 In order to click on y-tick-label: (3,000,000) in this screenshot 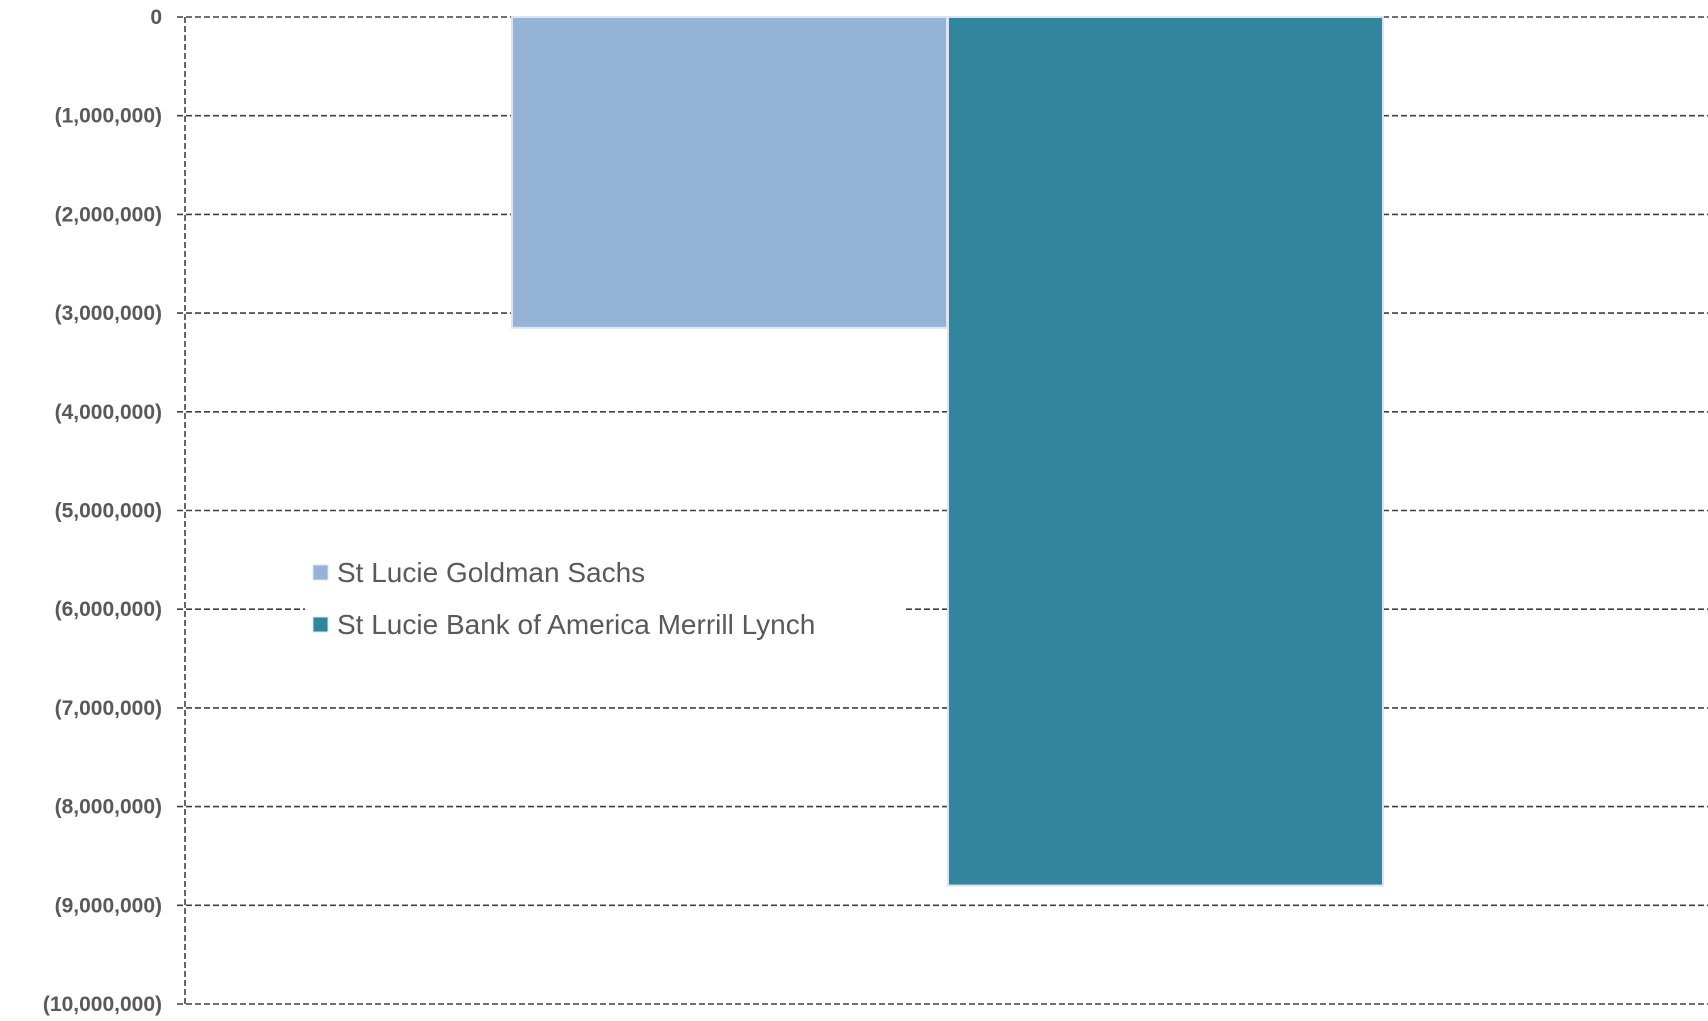, I will do `click(108, 313)`.